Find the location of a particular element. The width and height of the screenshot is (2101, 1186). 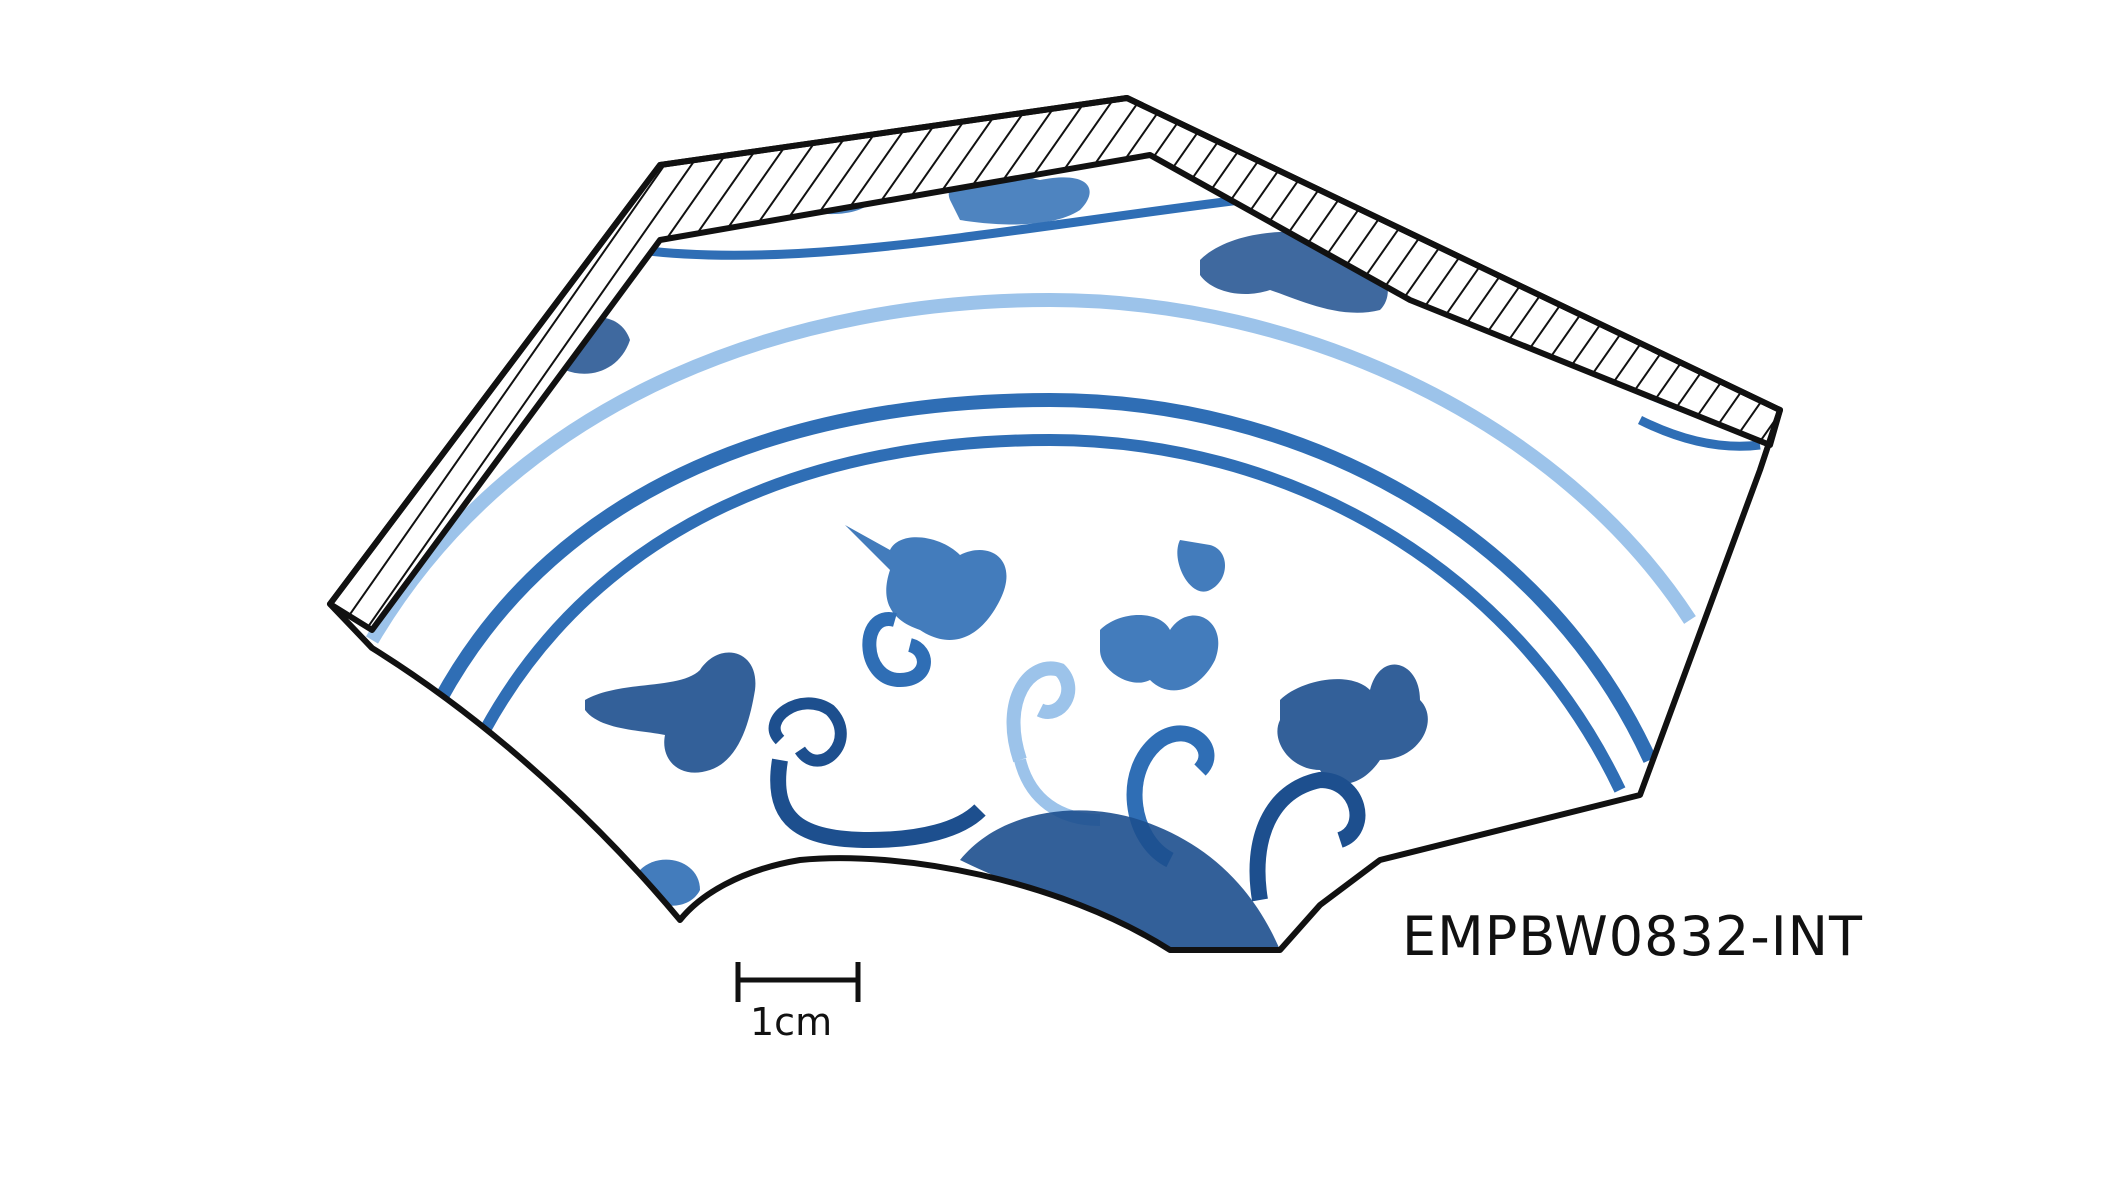

specimen-id-label: EMPBW0832-INT is located at coordinates (1633, 936).